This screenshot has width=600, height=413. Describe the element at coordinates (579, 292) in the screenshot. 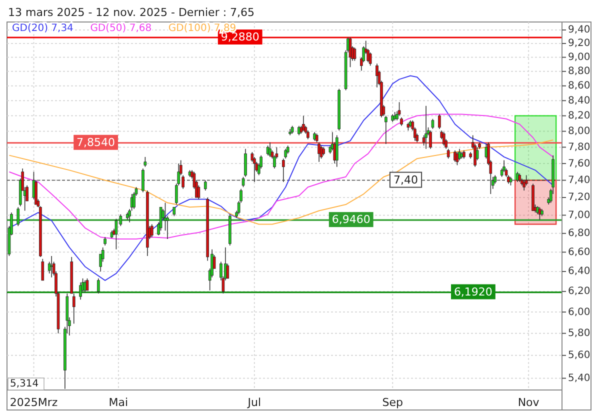

I see `y-tick-label: 6,20` at that location.